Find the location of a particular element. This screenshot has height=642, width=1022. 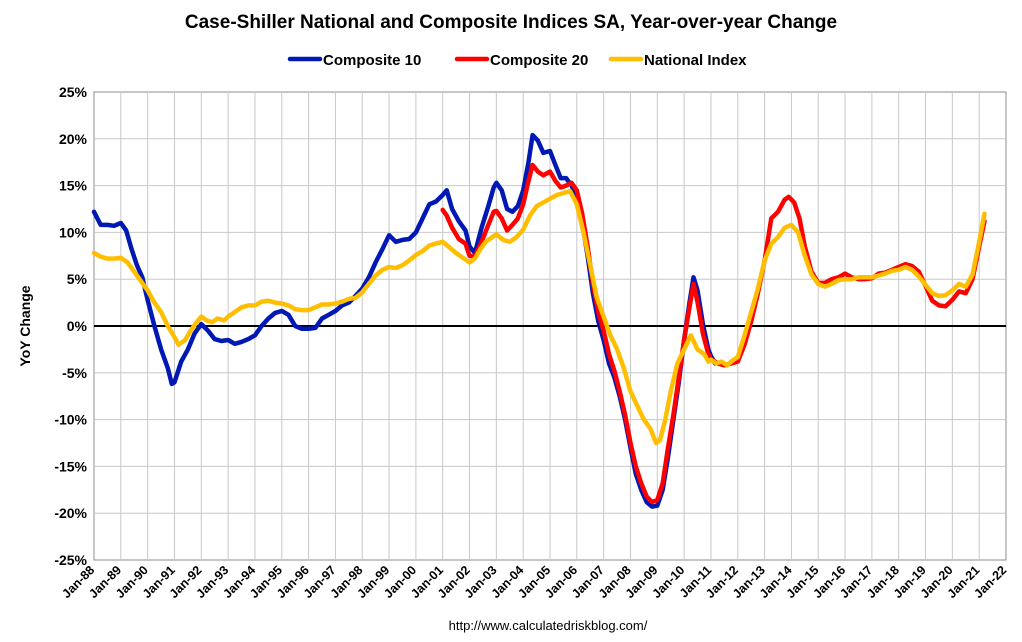

source-credit: http://www.calculatedriskblog.com/ is located at coordinates (548, 625).